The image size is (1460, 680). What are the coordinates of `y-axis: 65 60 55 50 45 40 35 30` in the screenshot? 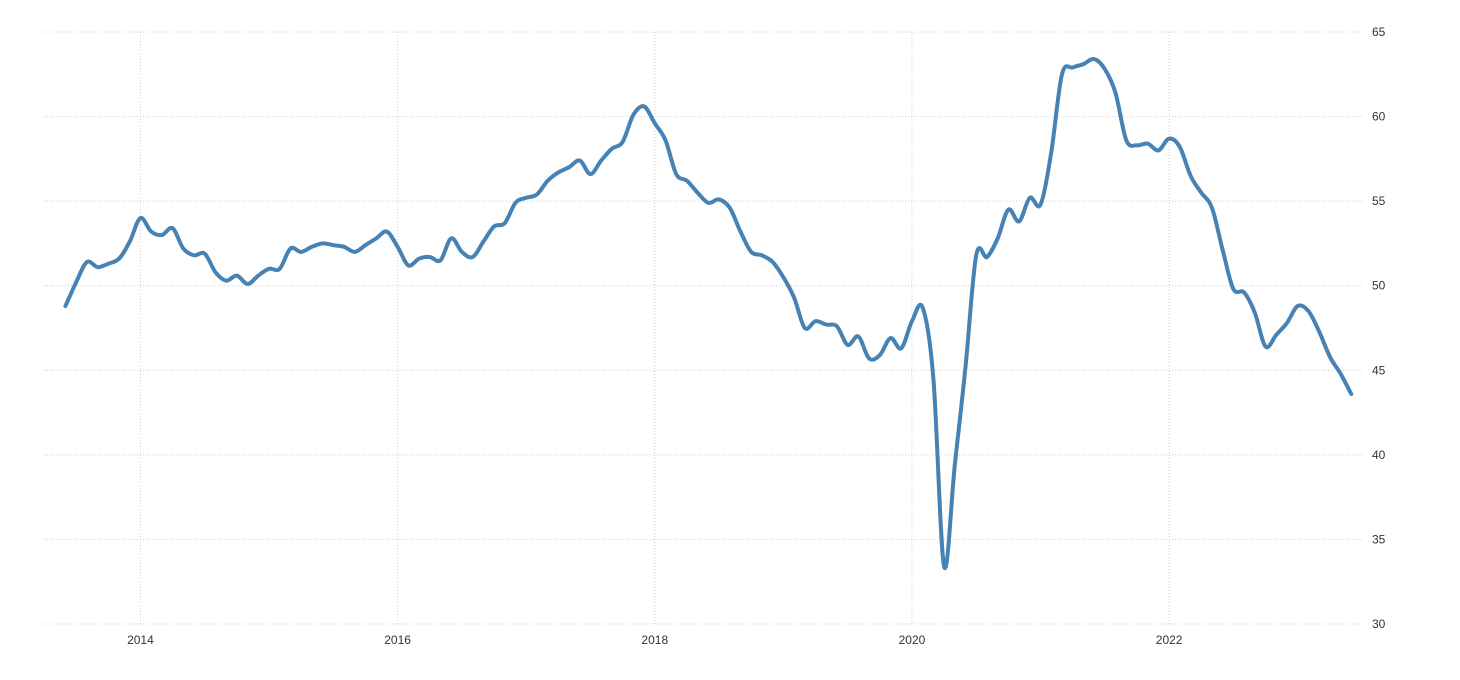 It's located at (1379, 328).